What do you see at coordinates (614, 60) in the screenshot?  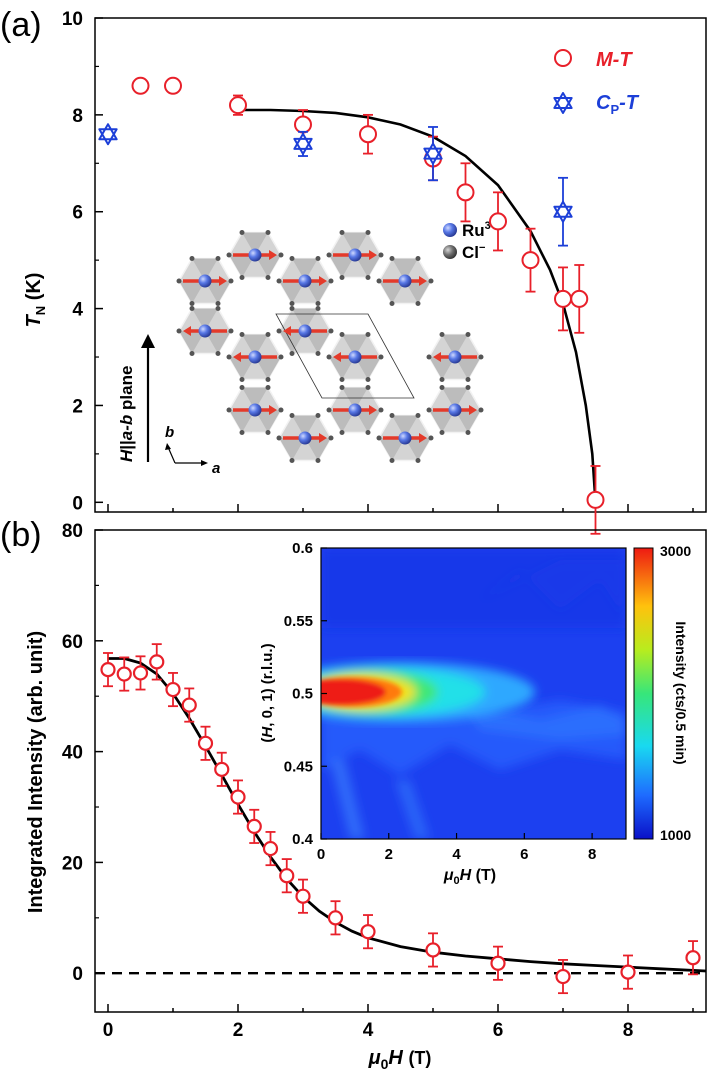 I see `legend-mt-label: M-T` at bounding box center [614, 60].